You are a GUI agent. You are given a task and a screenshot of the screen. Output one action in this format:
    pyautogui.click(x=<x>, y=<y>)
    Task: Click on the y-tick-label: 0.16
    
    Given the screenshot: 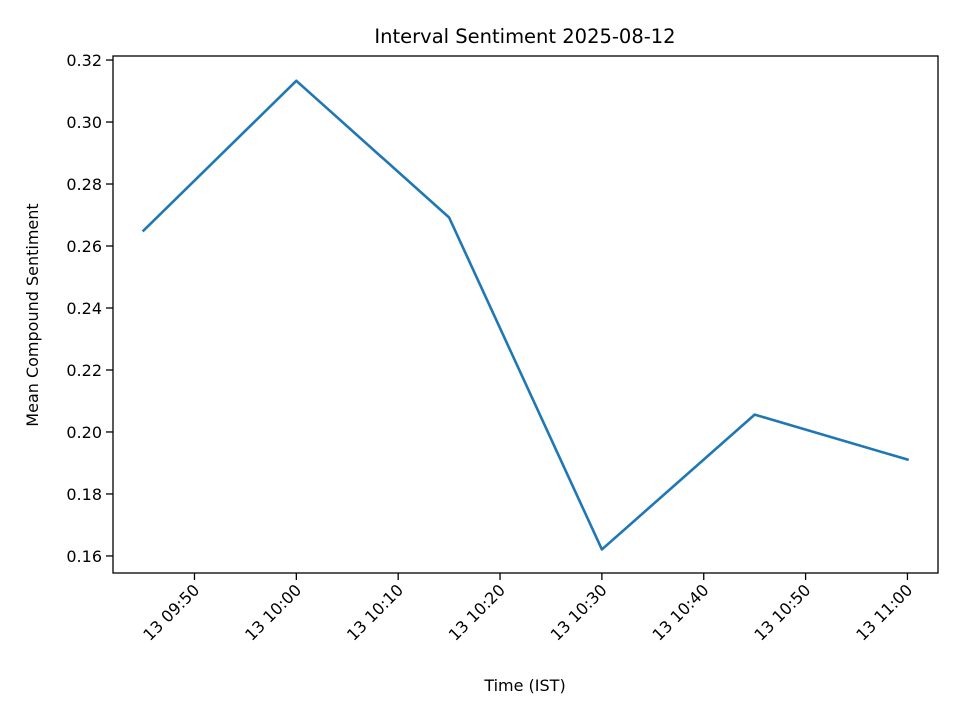 What is the action you would take?
    pyautogui.click(x=84, y=556)
    